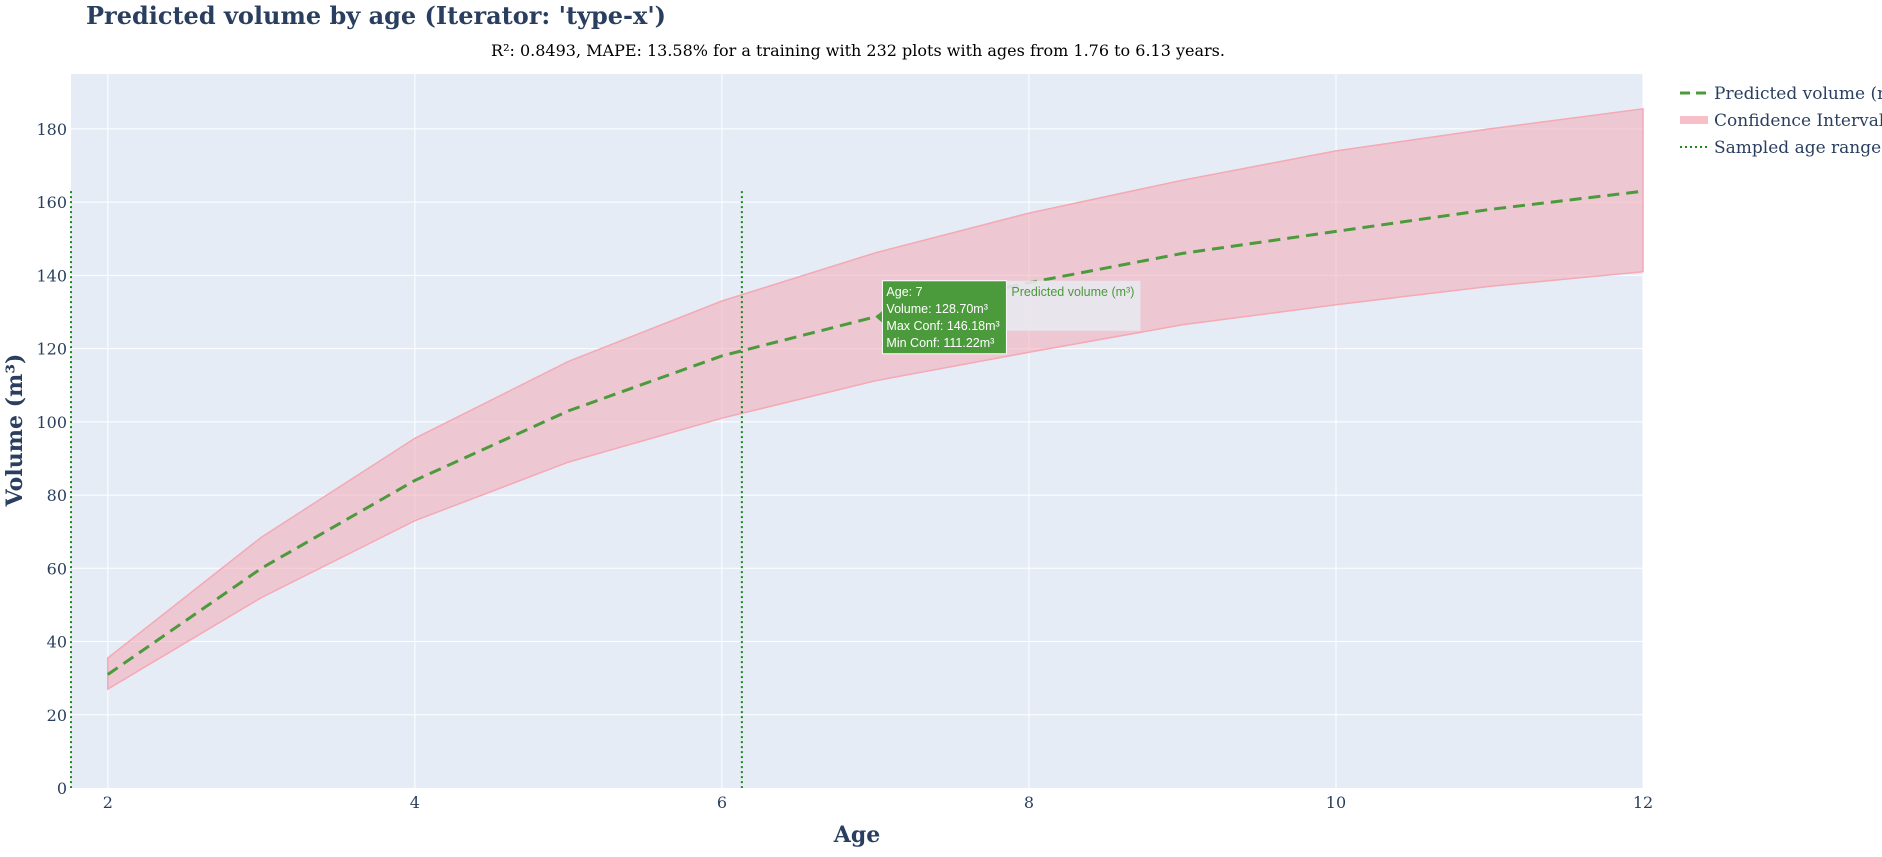  Describe the element at coordinates (942, 326) in the screenshot. I see `hover-line: Max Conf: 146.18m³` at that location.